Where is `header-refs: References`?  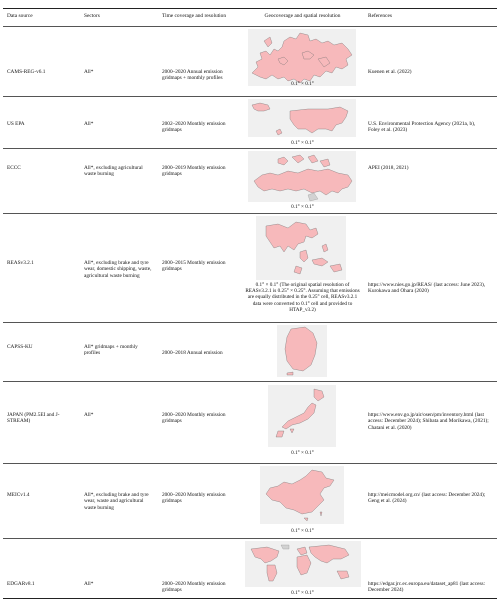
header-refs: References is located at coordinates (380, 16).